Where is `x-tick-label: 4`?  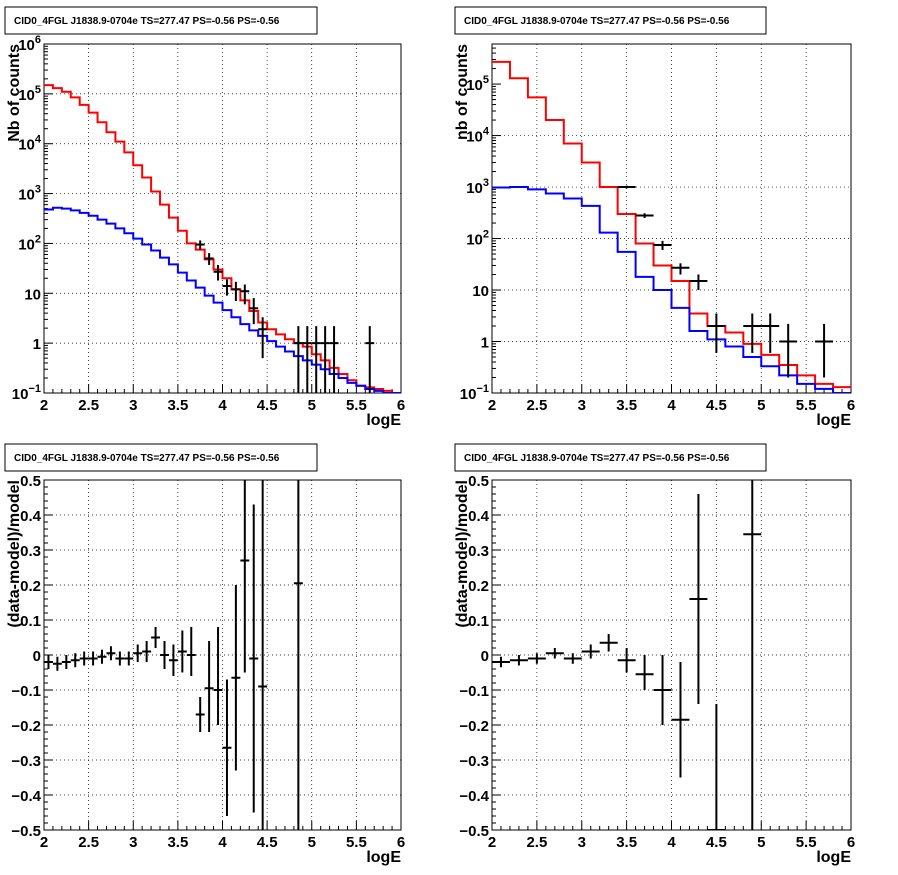
x-tick-label: 4 is located at coordinates (222, 842).